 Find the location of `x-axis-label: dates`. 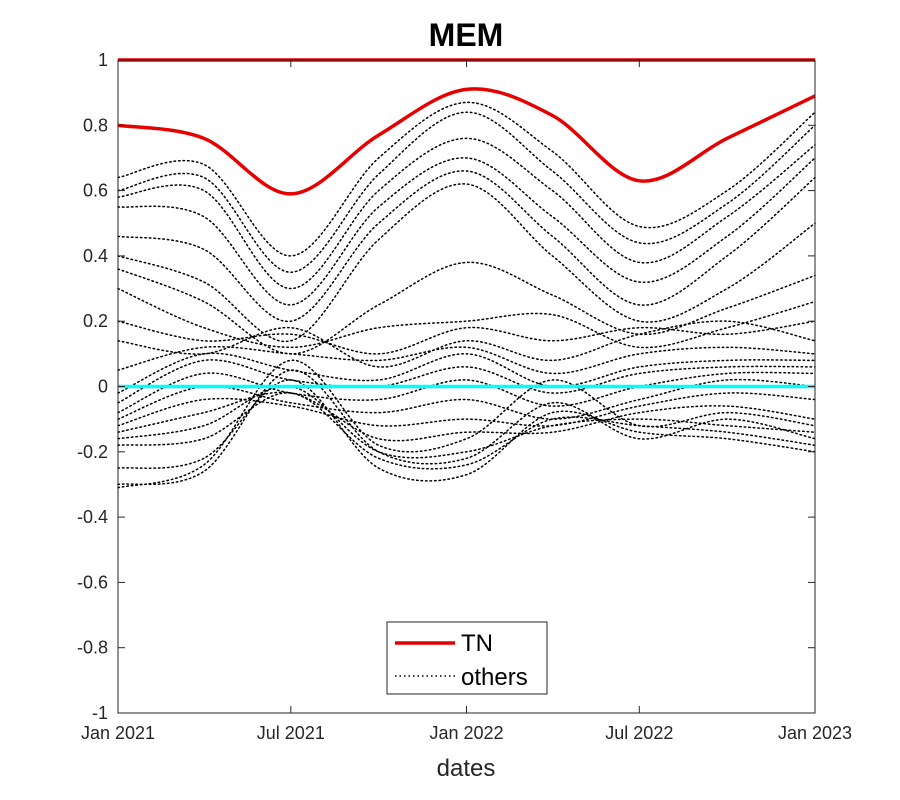

x-axis-label: dates is located at coordinates (466, 768).